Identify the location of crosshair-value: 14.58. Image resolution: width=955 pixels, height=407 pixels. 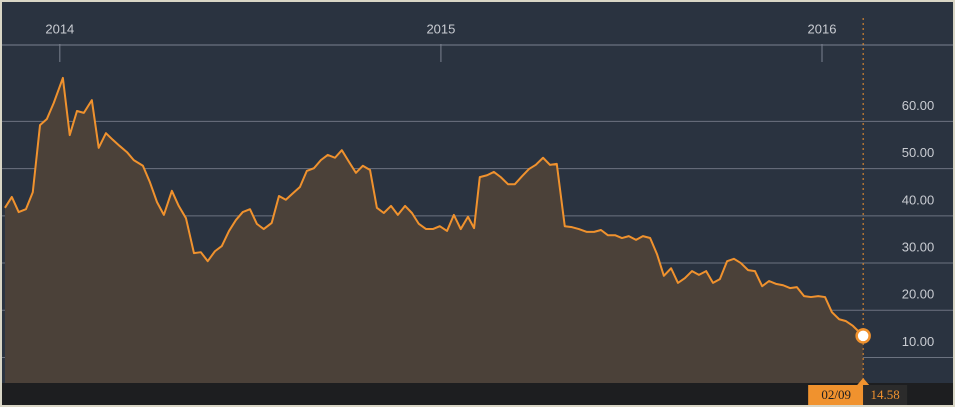
(885, 394).